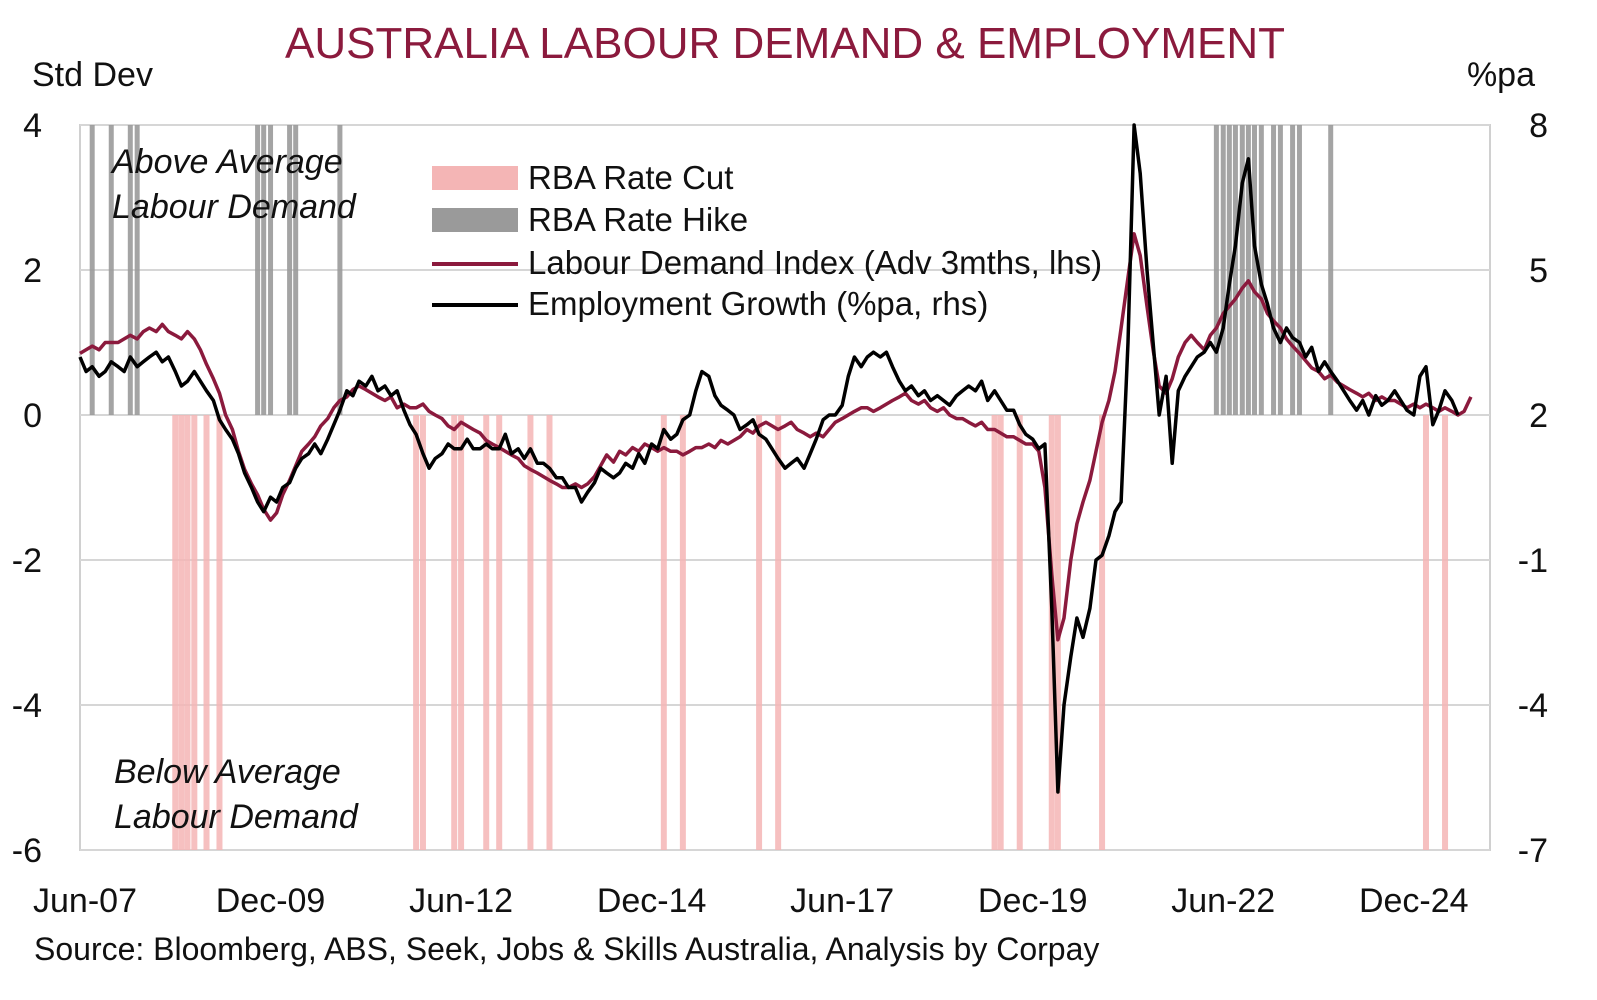 The image size is (1597, 1000). Describe the element at coordinates (475, 178) in the screenshot. I see `legend-swatch-rate-cut` at that location.